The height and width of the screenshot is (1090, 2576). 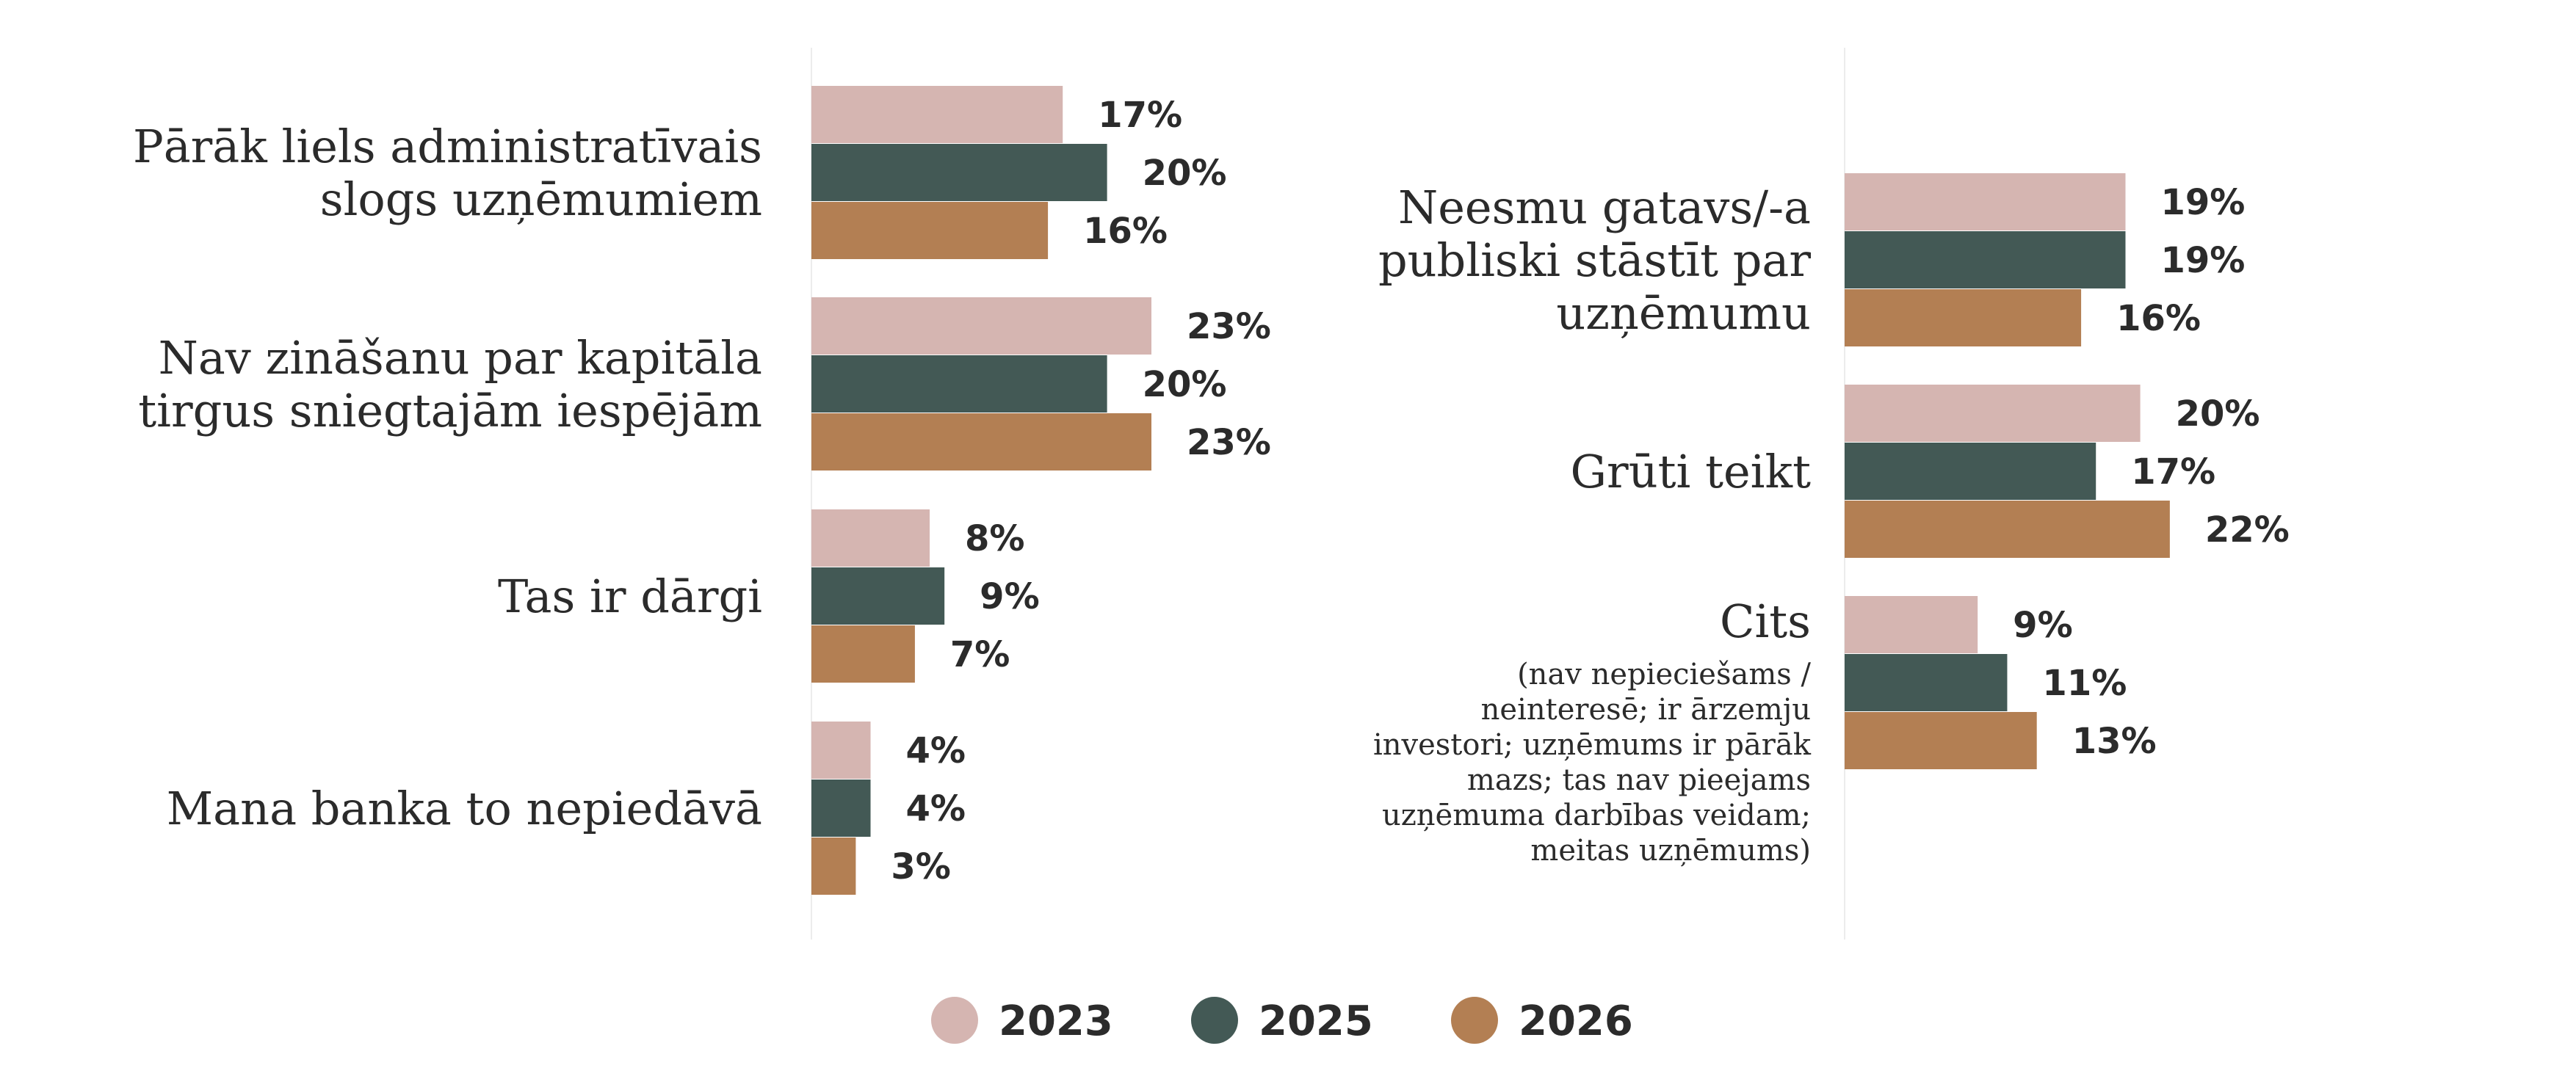 What do you see at coordinates (980, 654) in the screenshot?
I see `value-label: 7%` at bounding box center [980, 654].